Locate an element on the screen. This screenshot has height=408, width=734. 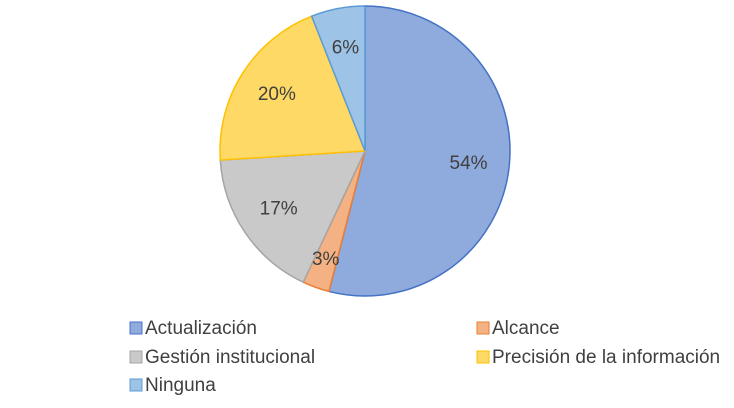
data-label: 17% is located at coordinates (279, 209).